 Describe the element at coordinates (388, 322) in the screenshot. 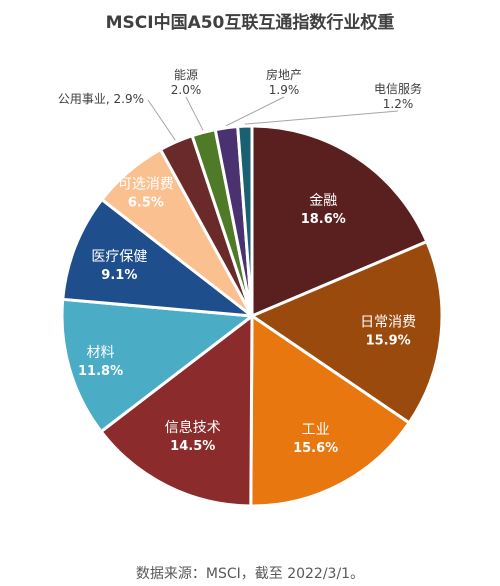

I see `slice-name-1: 日常消费` at that location.